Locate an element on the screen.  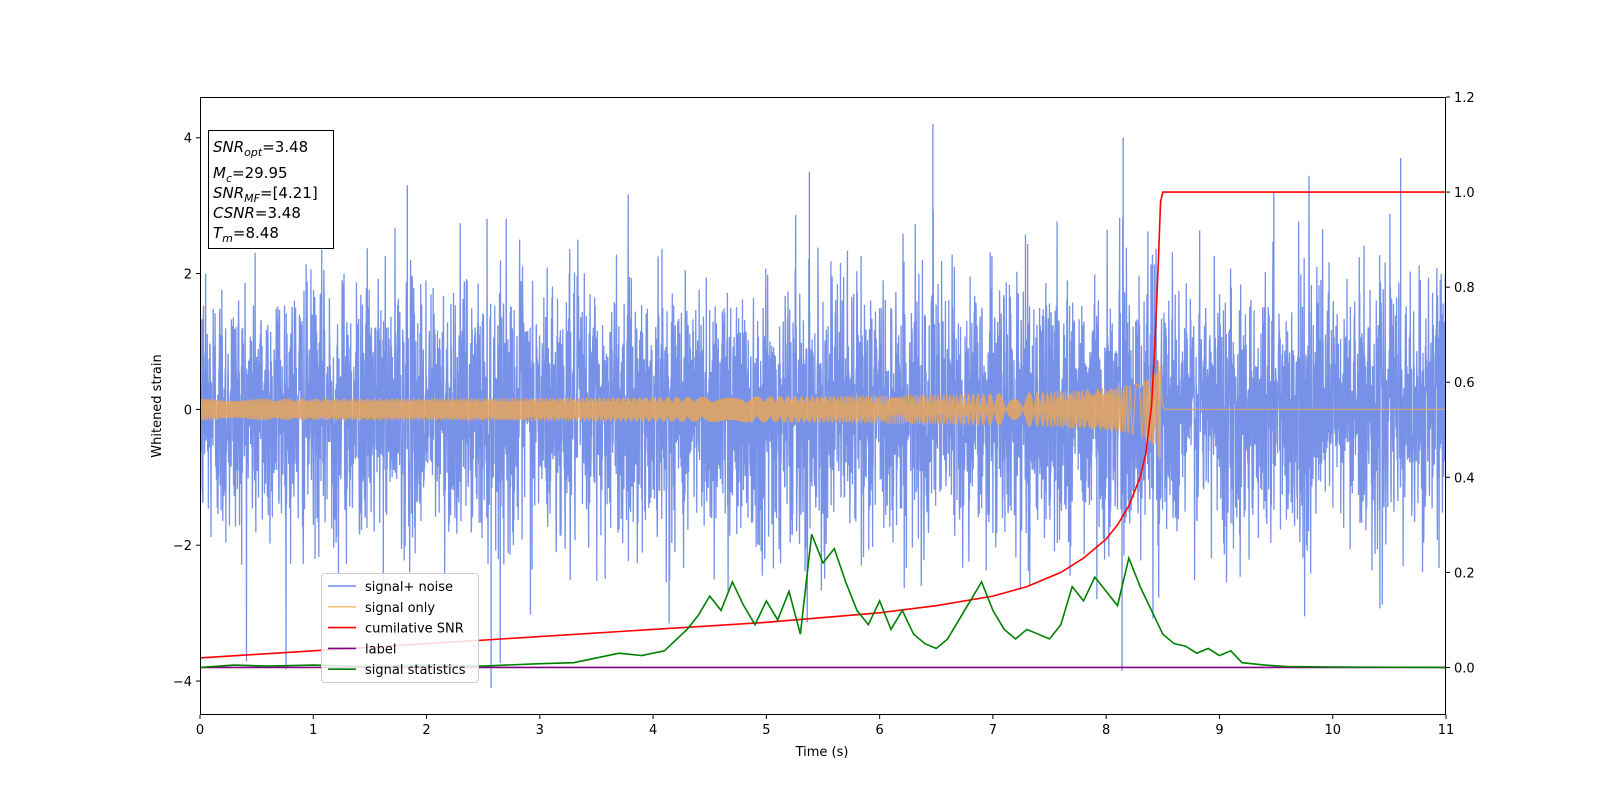
x-axis: 0 1 2 3 4 5 6 7 8 9 10 11 is located at coordinates (825, 726).